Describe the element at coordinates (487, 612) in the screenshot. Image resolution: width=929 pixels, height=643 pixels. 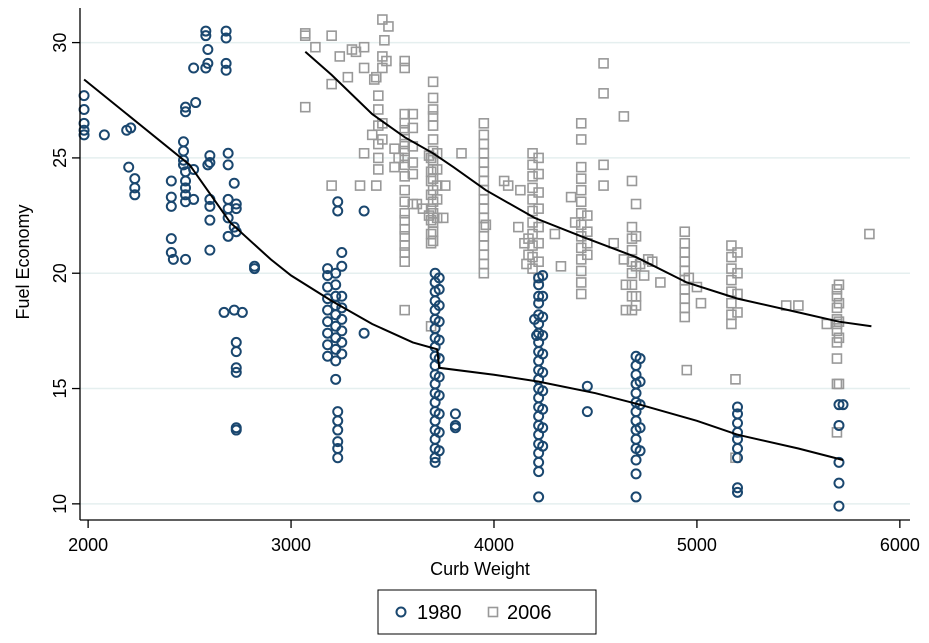
I see `legend-box` at that location.